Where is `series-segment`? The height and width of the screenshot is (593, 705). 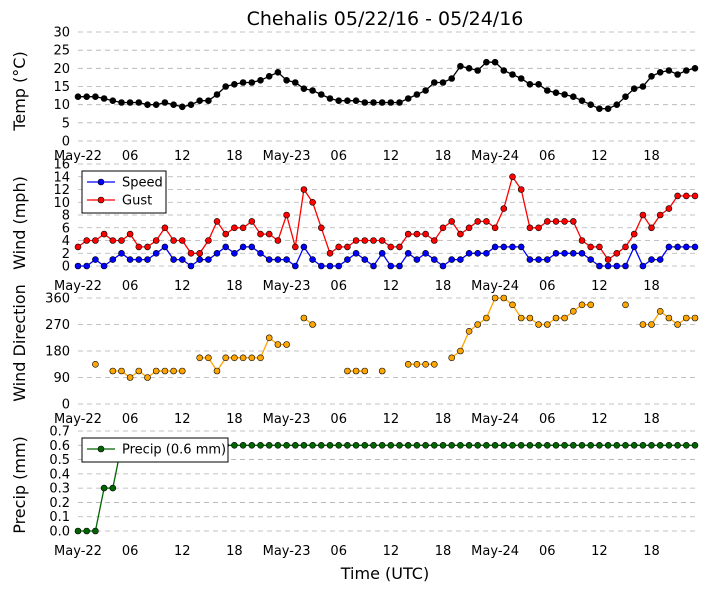
series-segment is located at coordinates (464, 341).